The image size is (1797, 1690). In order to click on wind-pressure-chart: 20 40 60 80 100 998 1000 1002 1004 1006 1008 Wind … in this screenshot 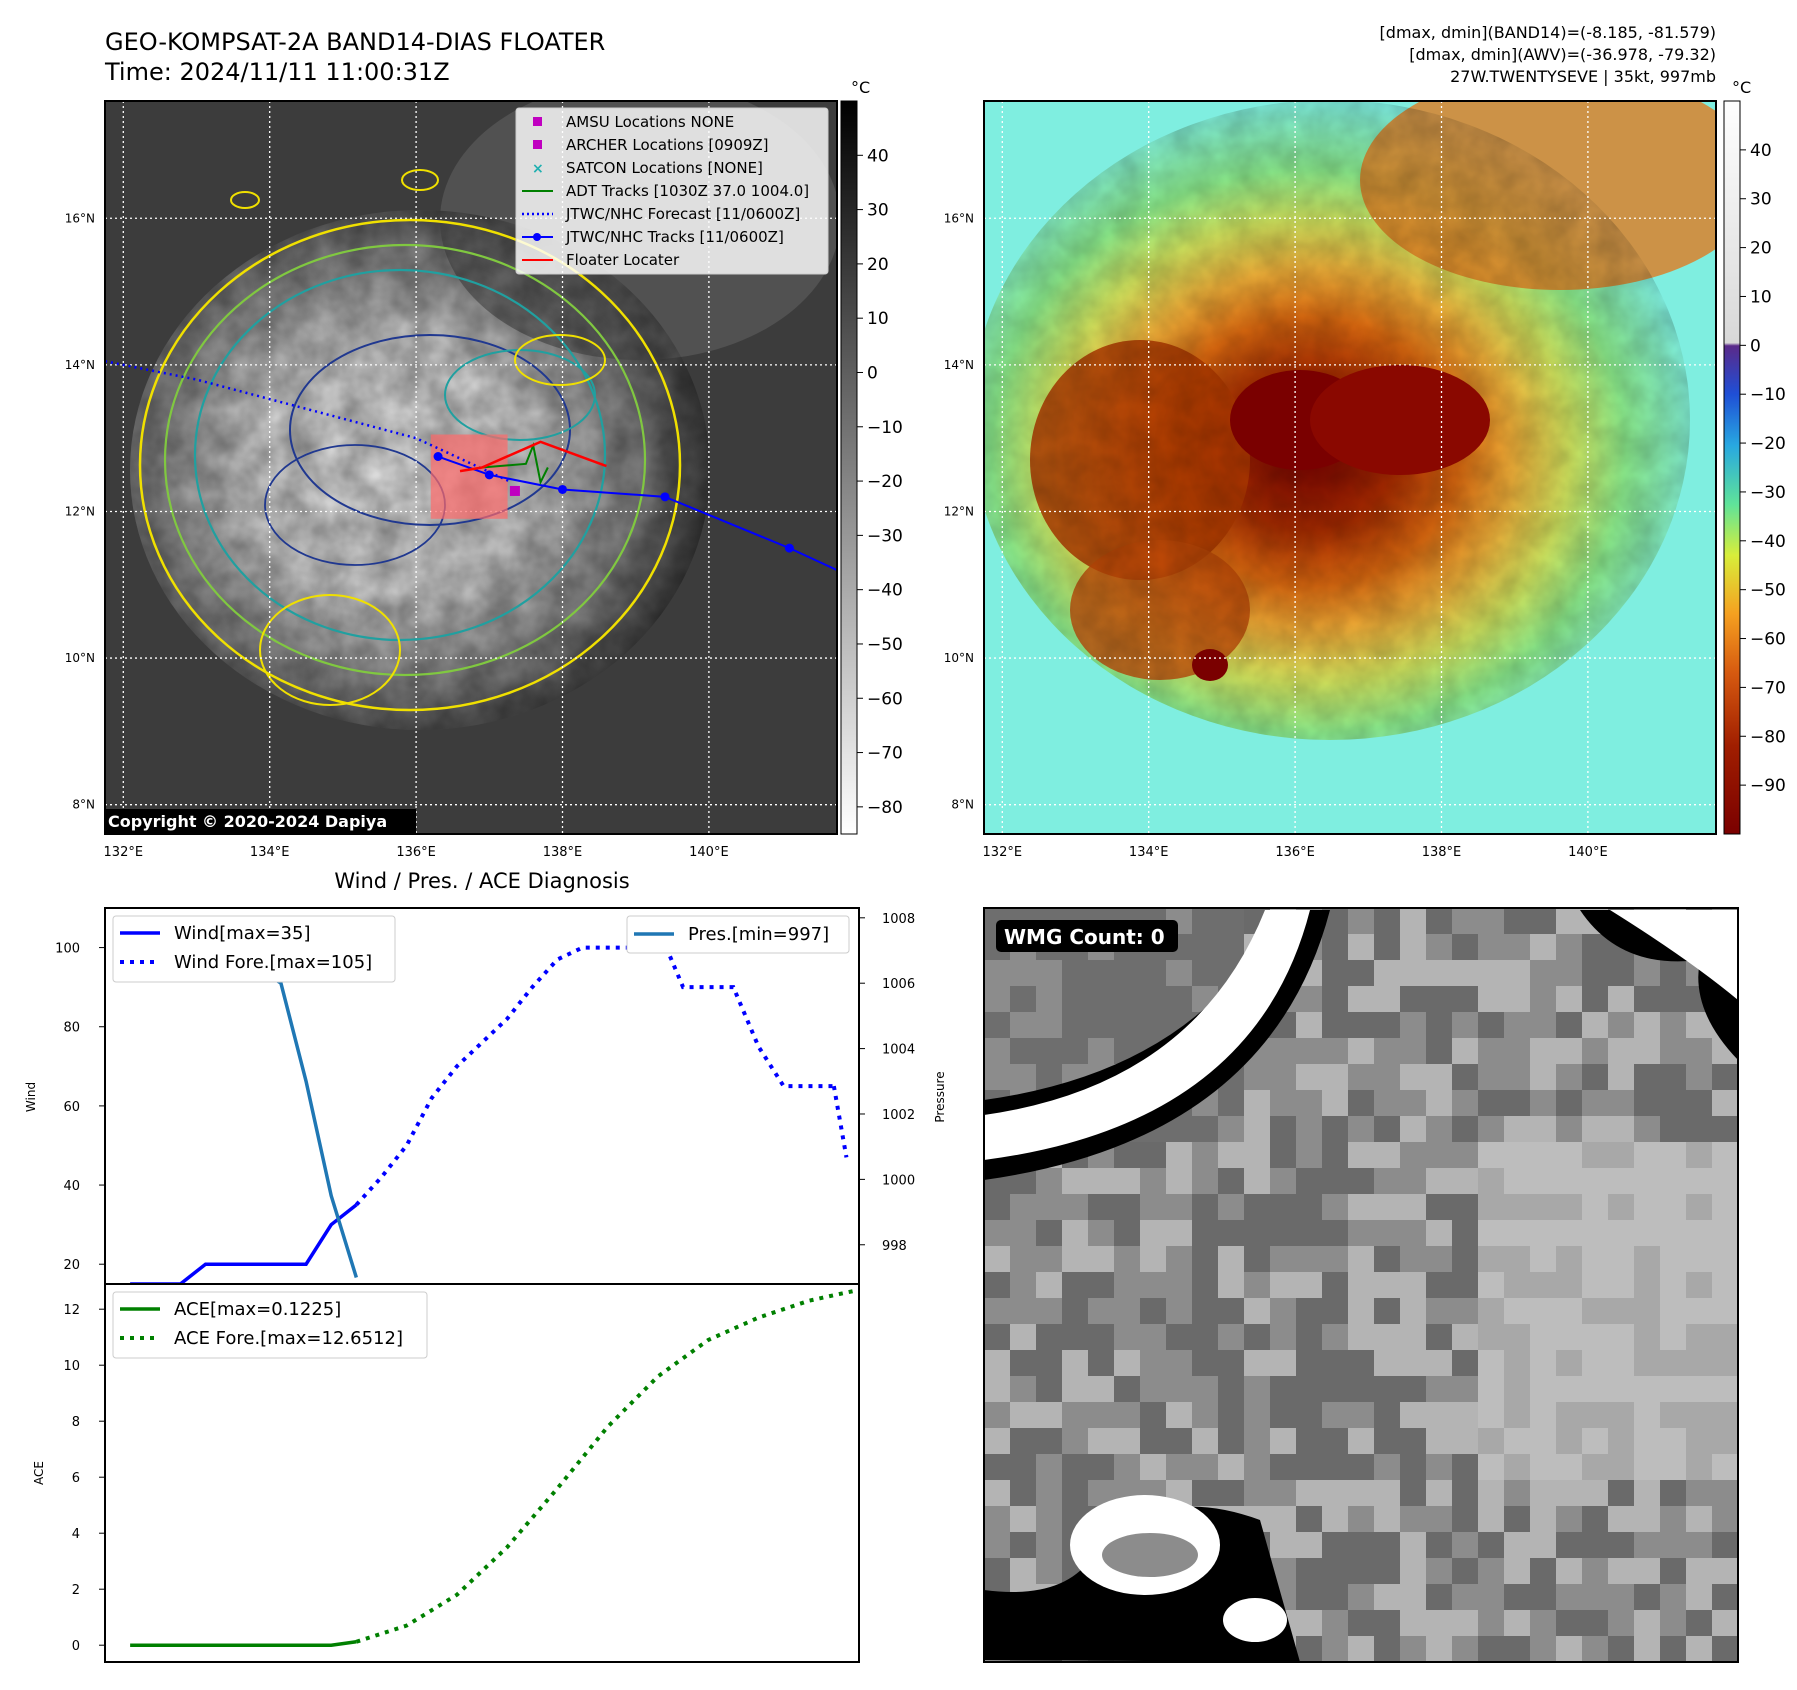, I will do `click(485, 1096)`.